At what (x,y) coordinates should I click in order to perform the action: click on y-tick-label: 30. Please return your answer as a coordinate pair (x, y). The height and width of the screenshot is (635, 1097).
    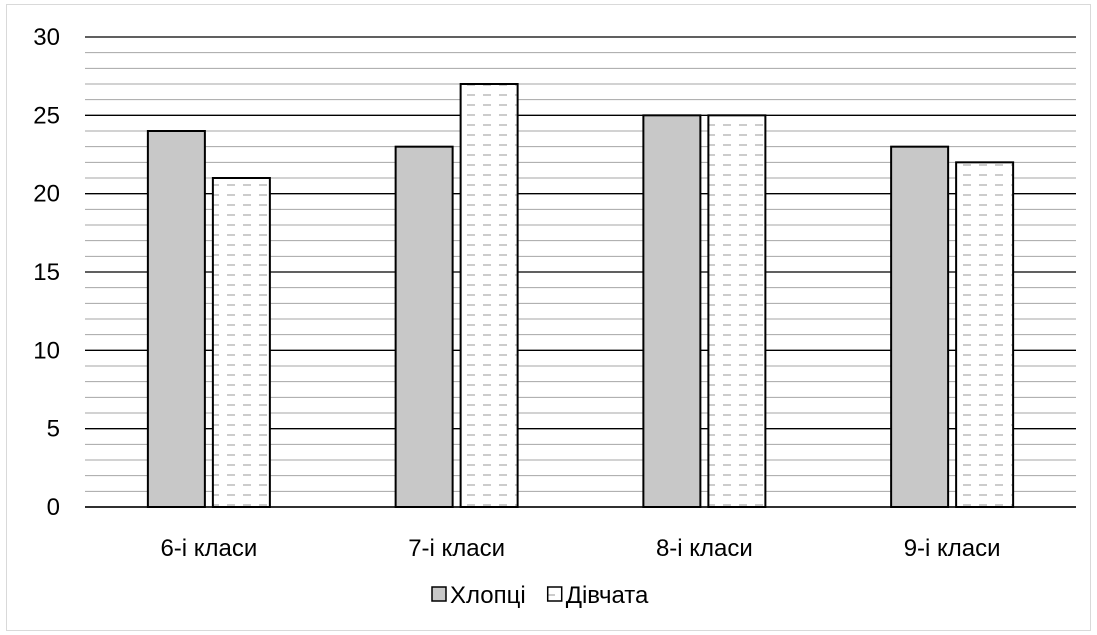
    Looking at the image, I should click on (46, 37).